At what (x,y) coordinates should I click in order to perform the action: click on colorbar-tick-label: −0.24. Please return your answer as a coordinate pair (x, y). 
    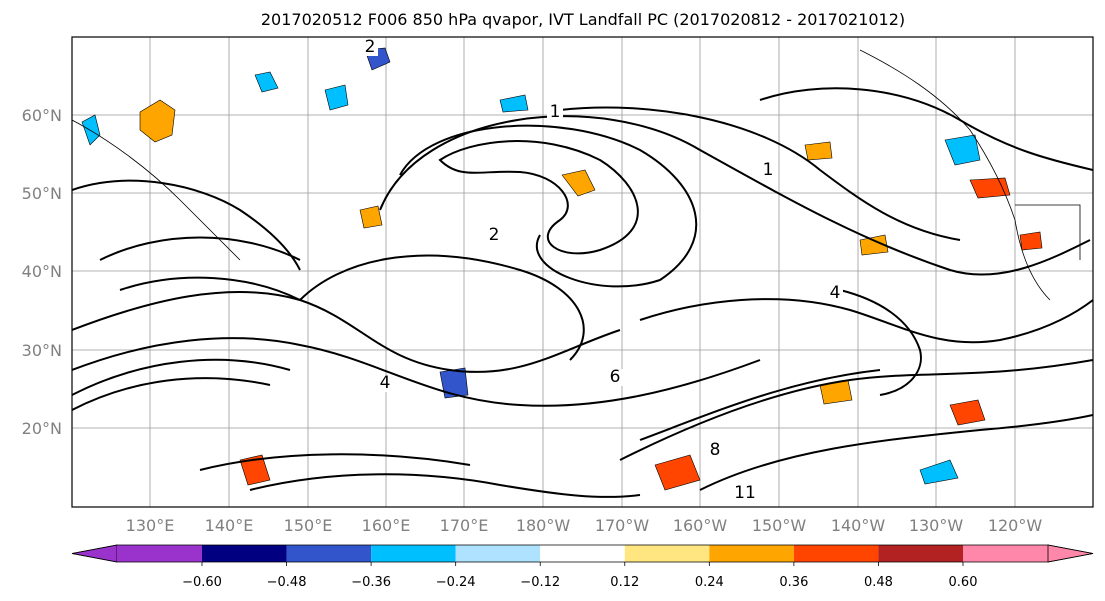
    Looking at the image, I should click on (456, 582).